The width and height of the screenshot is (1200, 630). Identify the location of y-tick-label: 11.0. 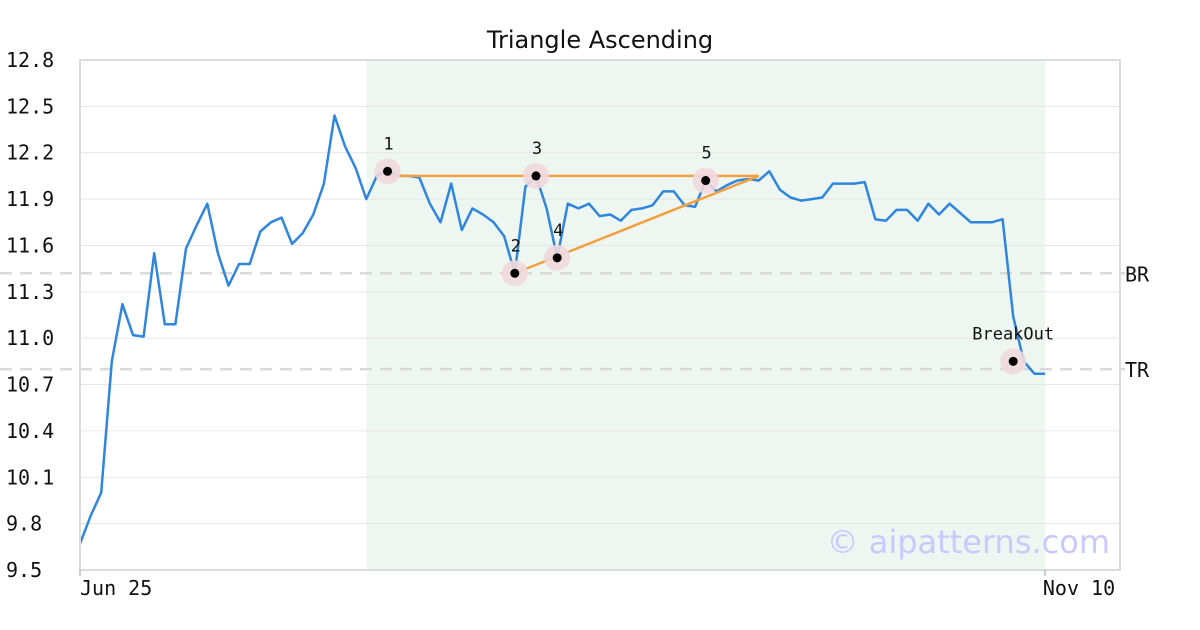
(30, 338).